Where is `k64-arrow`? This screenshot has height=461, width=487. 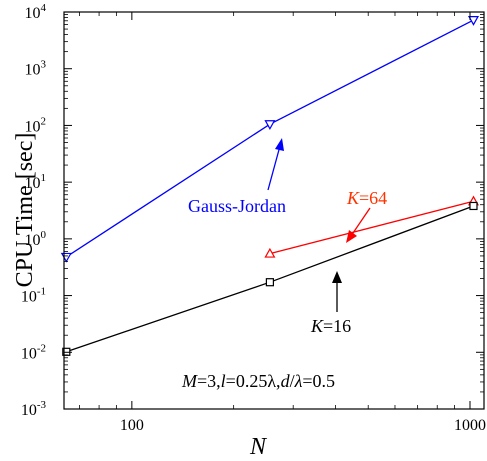
k64-arrow is located at coordinates (358, 225).